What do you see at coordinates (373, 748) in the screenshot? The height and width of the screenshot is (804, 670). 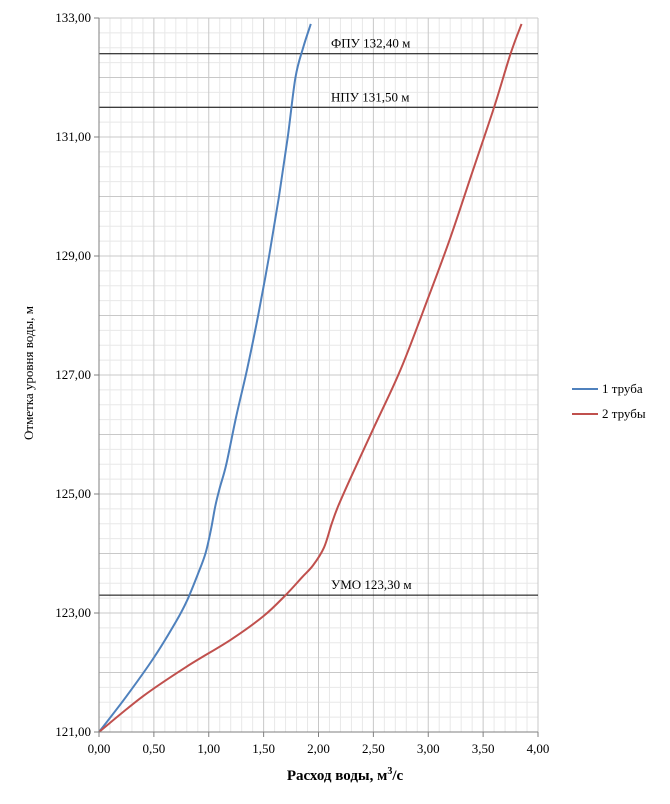 I see `x-tick-label: 2,50` at bounding box center [373, 748].